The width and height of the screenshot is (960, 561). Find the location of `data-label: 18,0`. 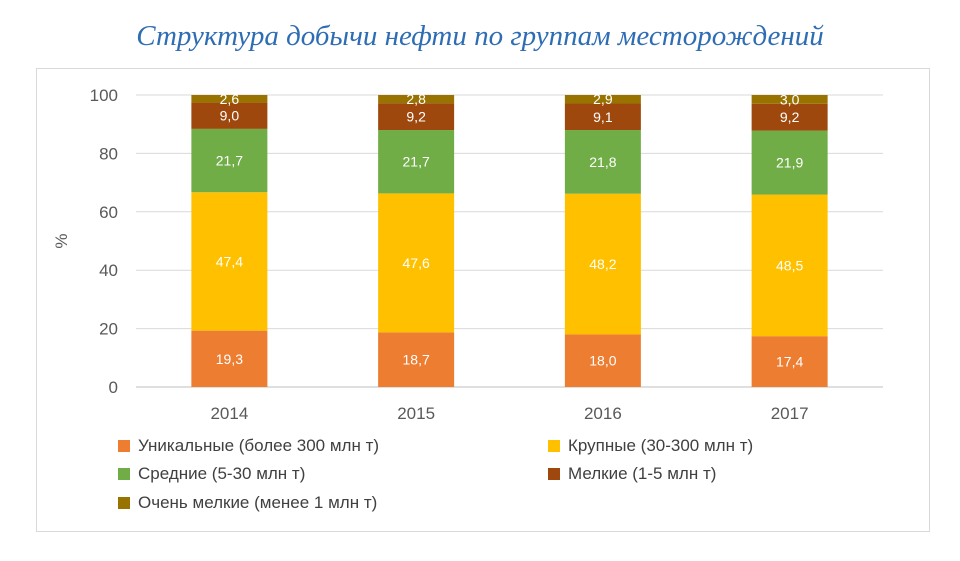

data-label: 18,0 is located at coordinates (602, 361).